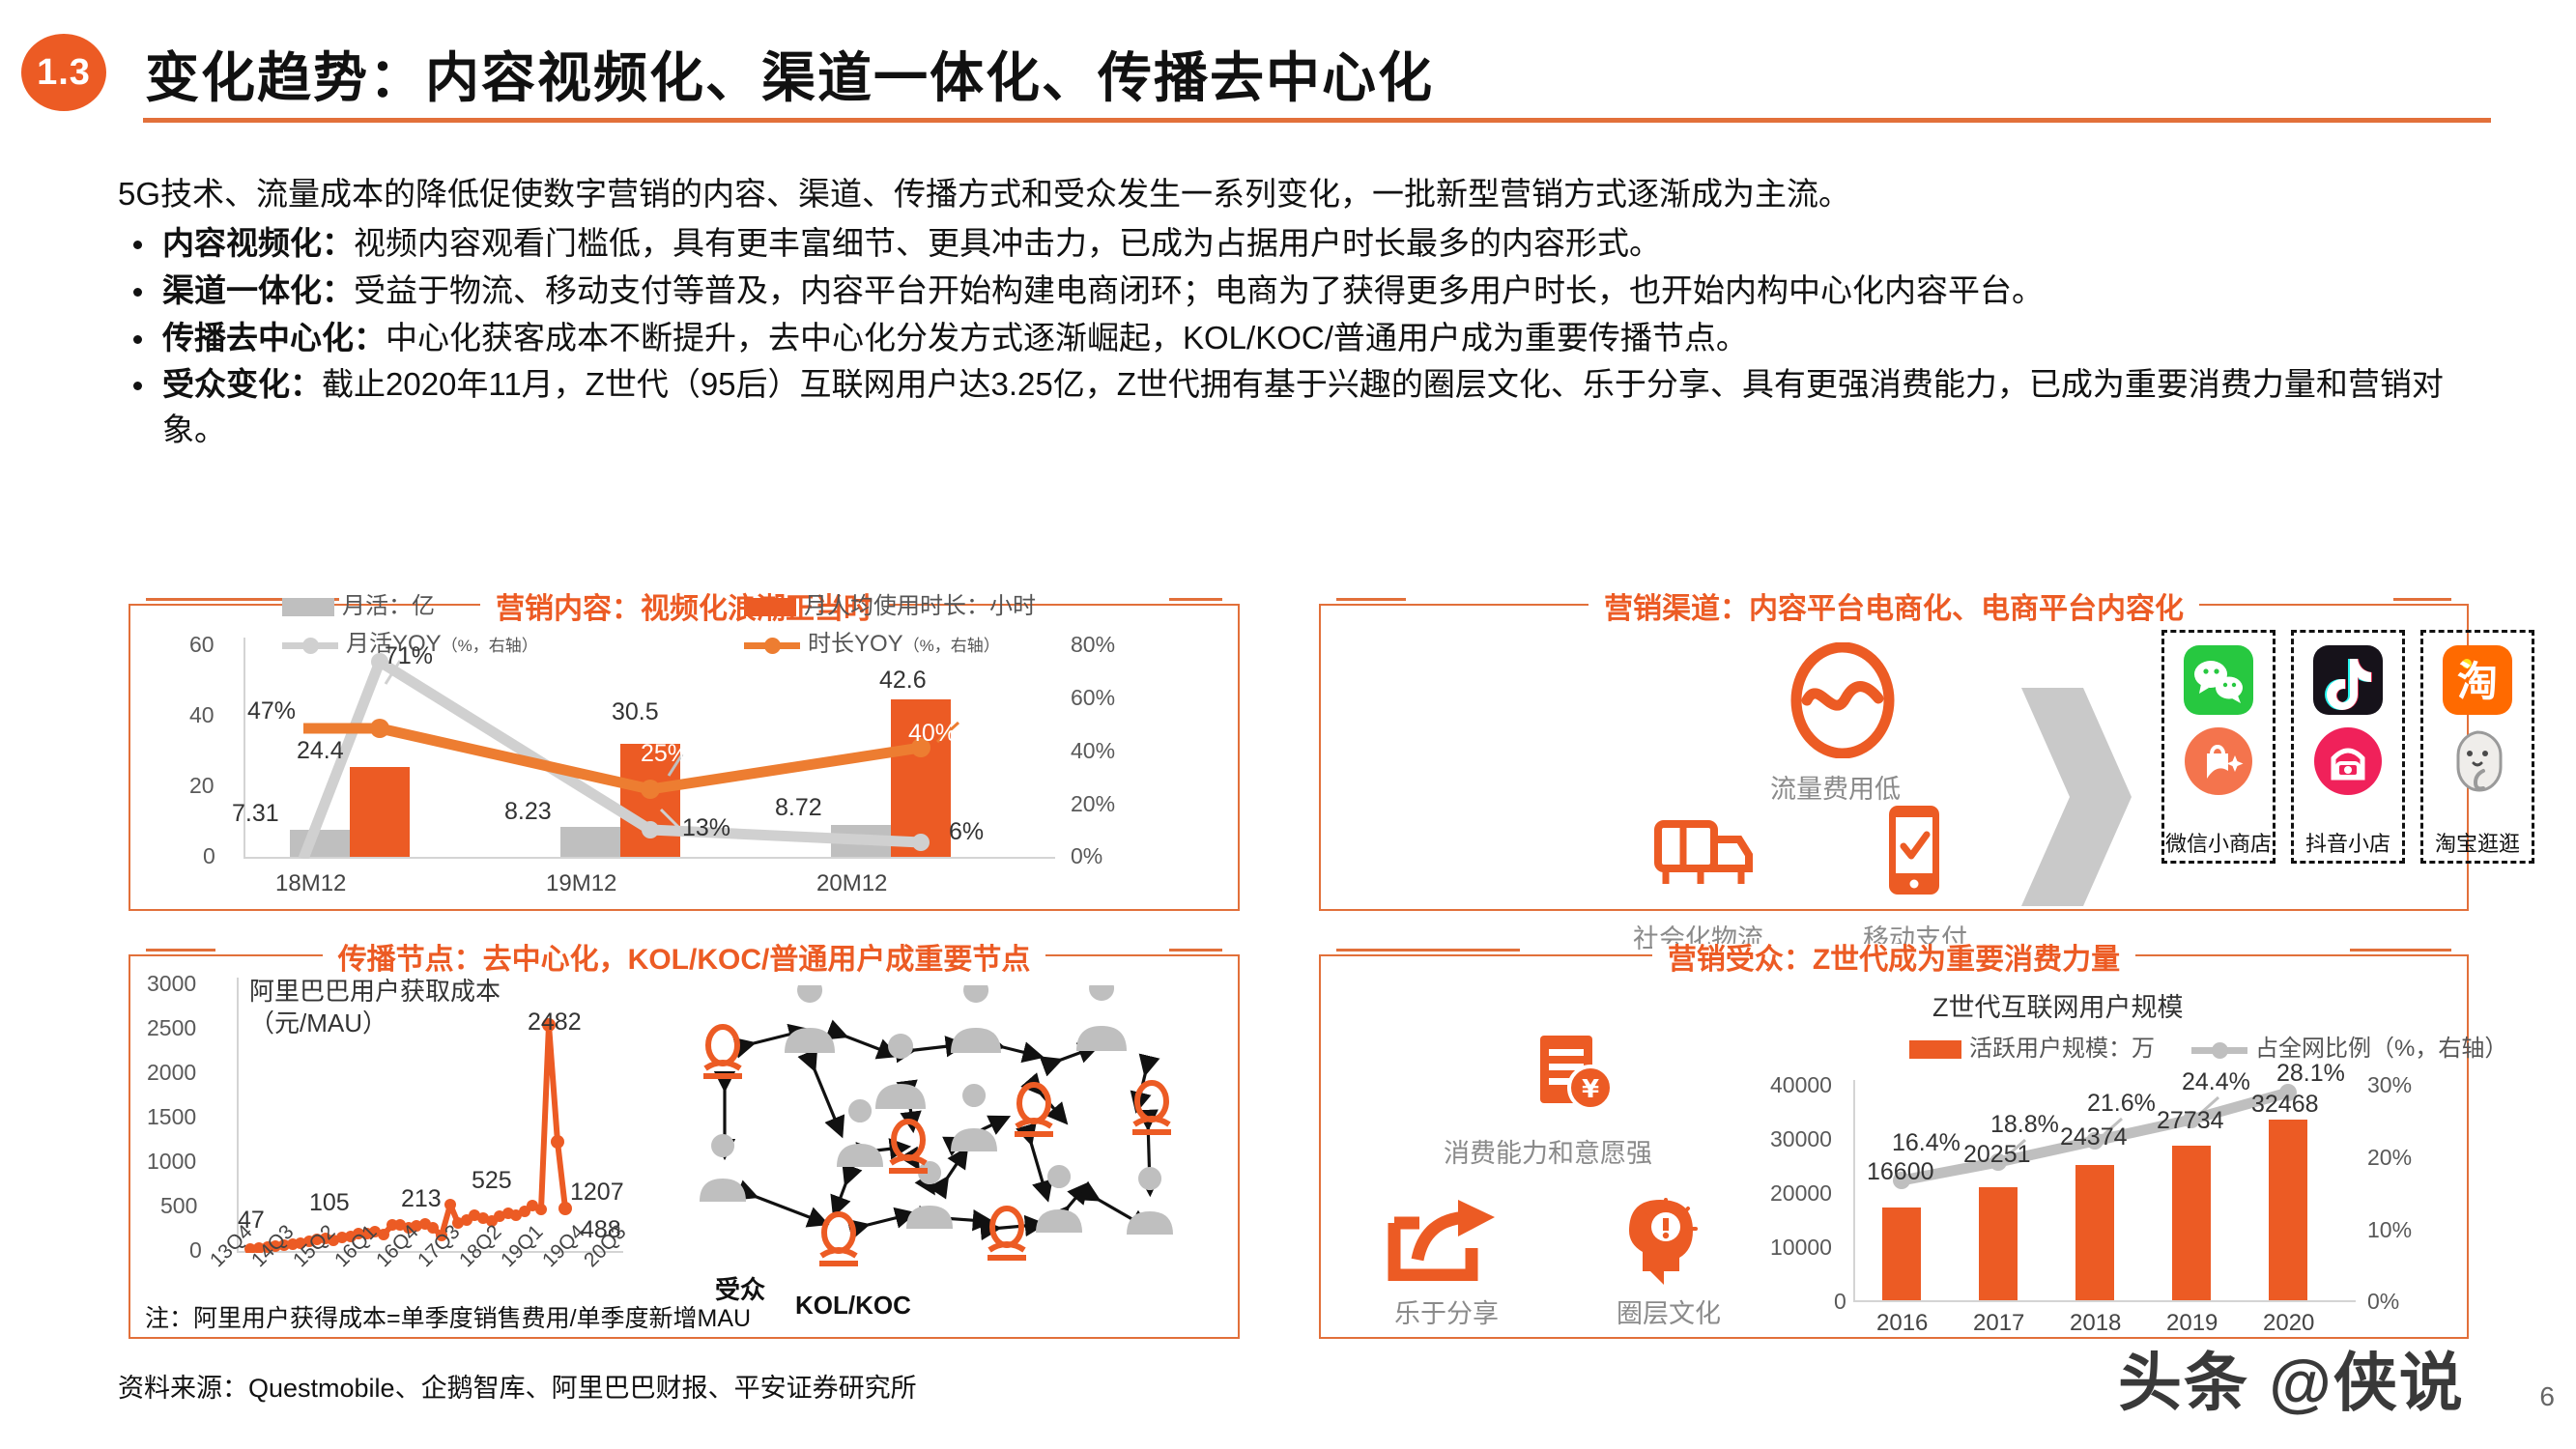 This screenshot has width=2576, height=1449. What do you see at coordinates (1577, 1073) in the screenshot?
I see `invoice-yen-icon: ¥` at bounding box center [1577, 1073].